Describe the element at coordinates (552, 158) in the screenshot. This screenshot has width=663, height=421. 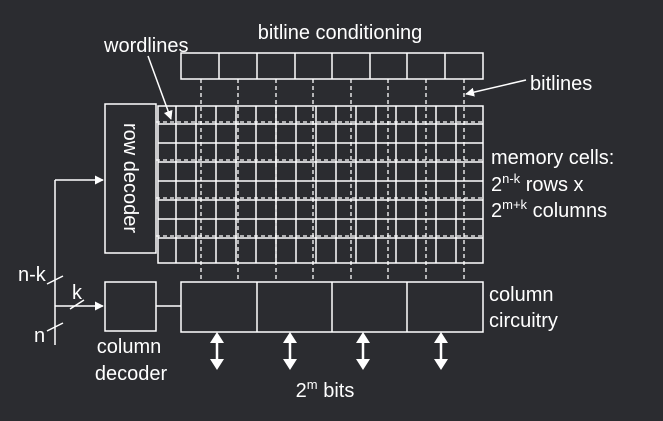
I see `memory-cells-title: memory cells:` at that location.